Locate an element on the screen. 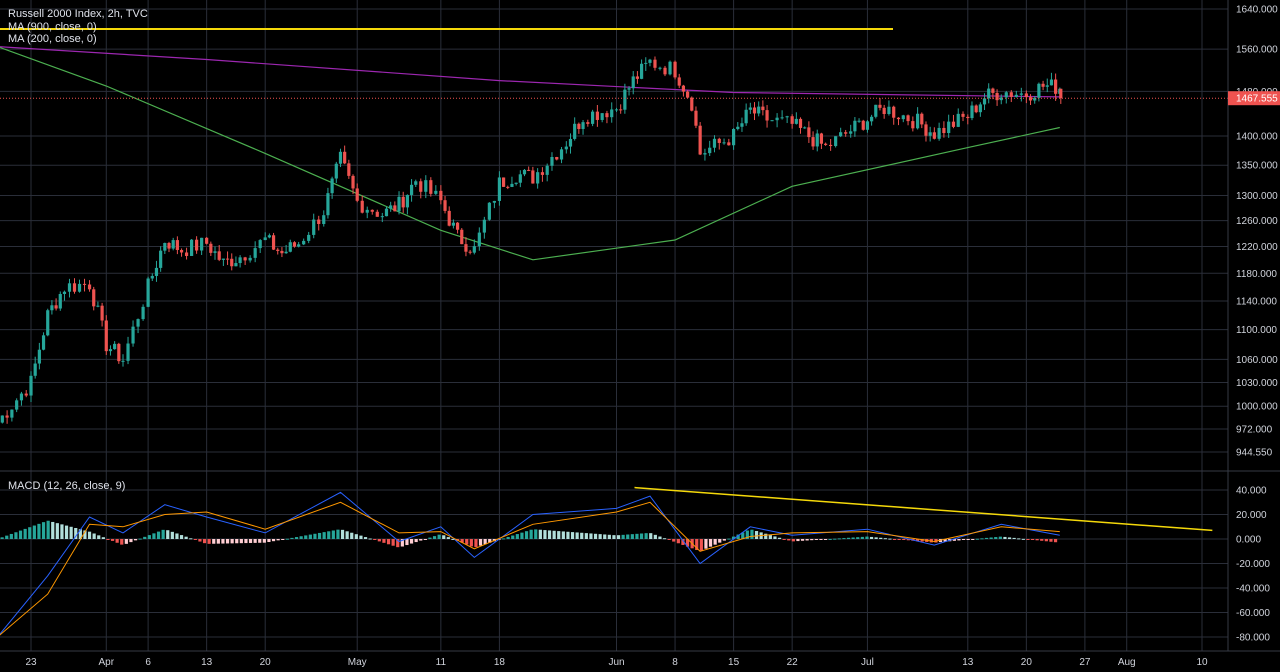 Image resolution: width=1280 pixels, height=672 pixels. ma900-legend: MA (900, close, 0) is located at coordinates (52, 27).